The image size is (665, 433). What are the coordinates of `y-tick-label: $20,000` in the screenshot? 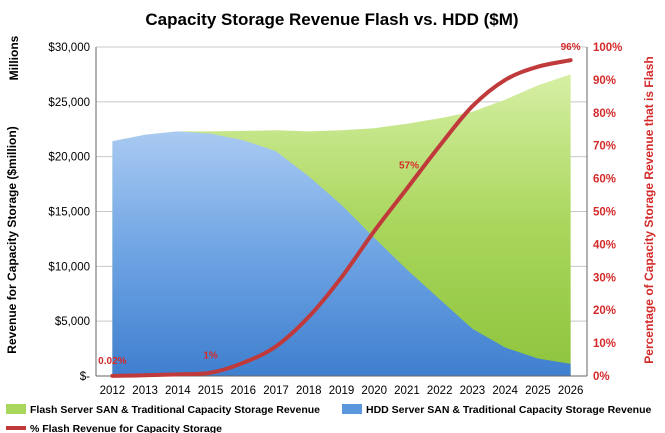 It's located at (69, 158).